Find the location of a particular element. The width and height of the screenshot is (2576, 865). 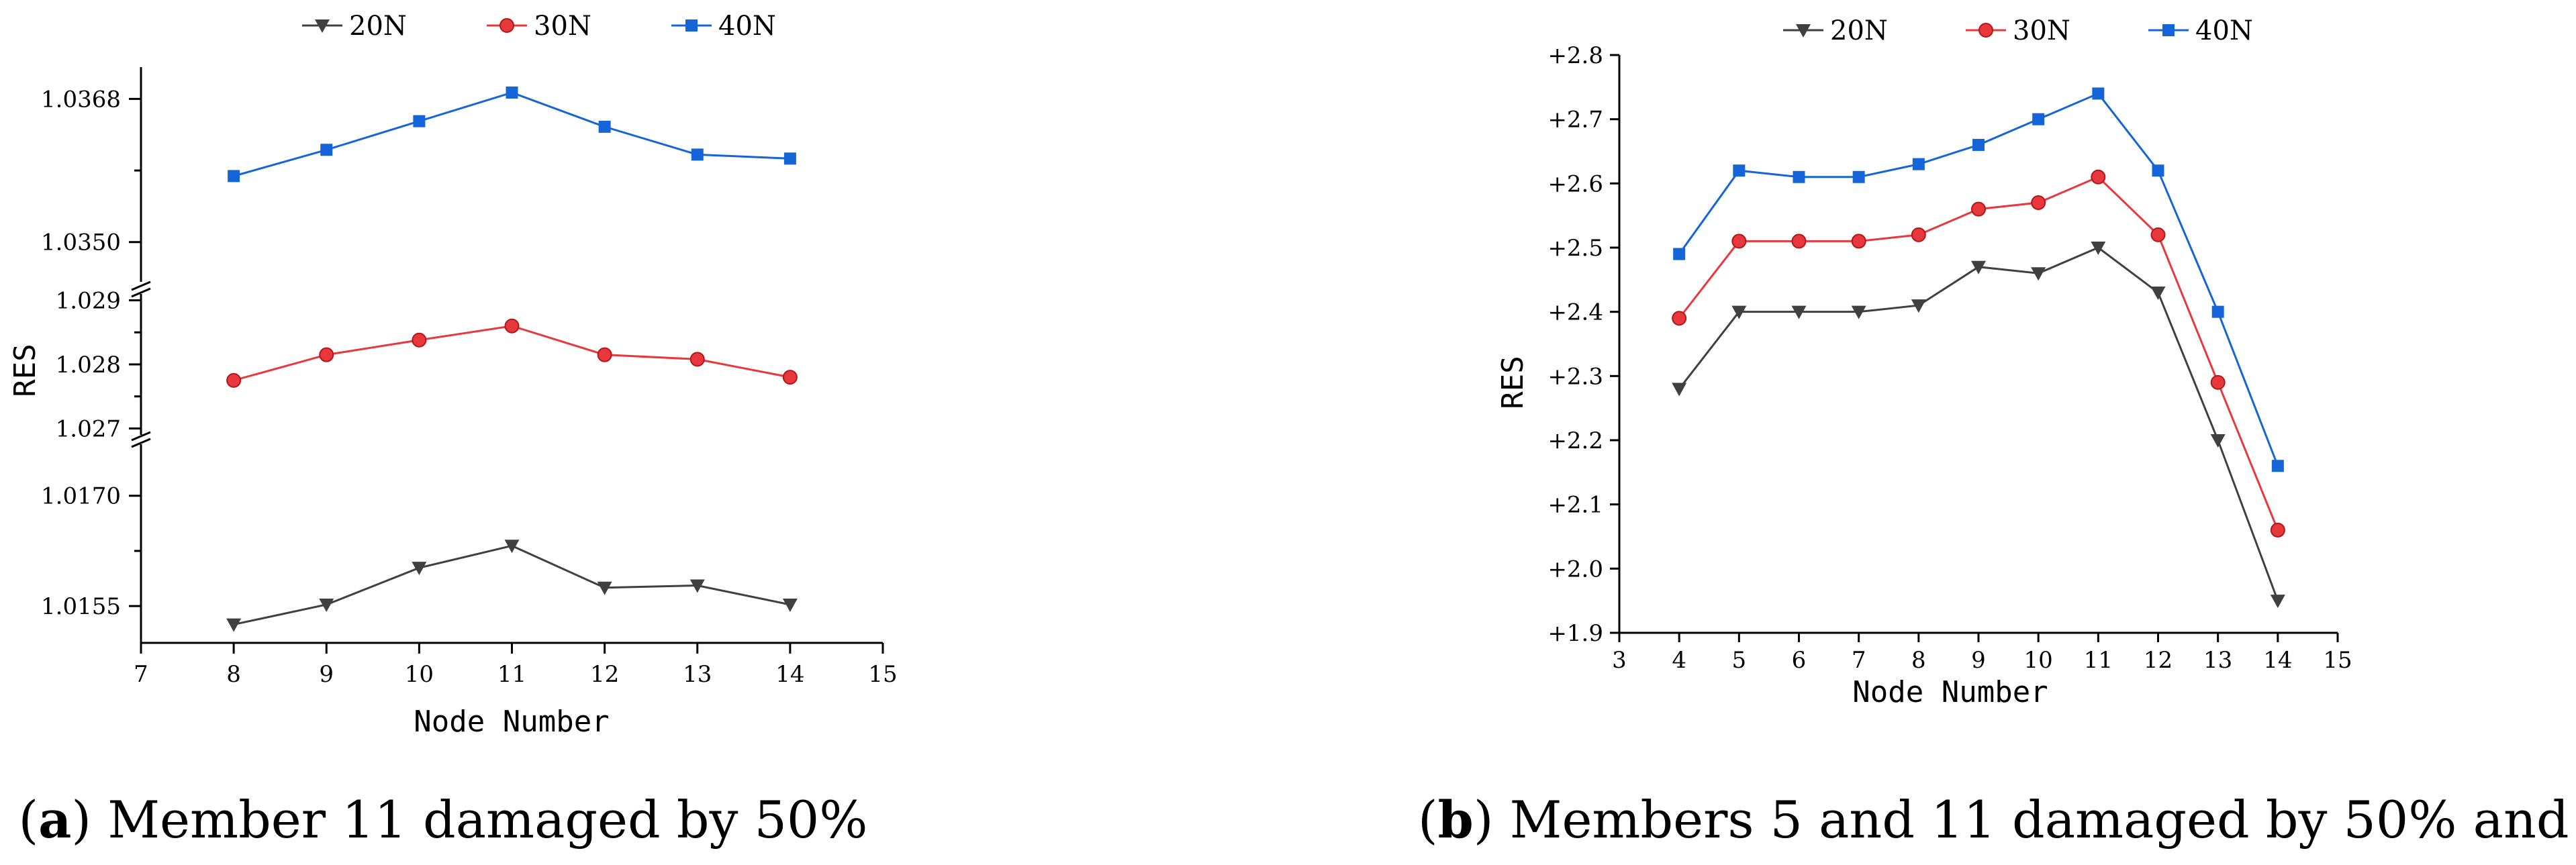

y-tick-label-a: 1.027 is located at coordinates (88, 428).